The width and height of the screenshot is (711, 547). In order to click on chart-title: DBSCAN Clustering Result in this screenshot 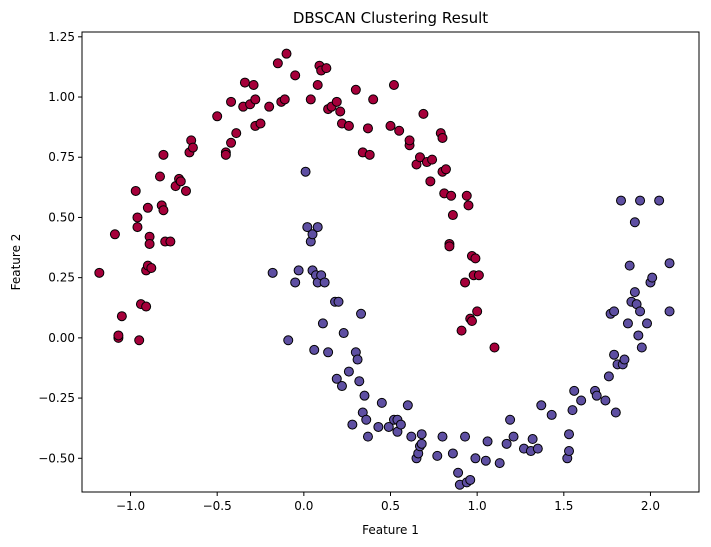, I will do `click(390, 18)`.